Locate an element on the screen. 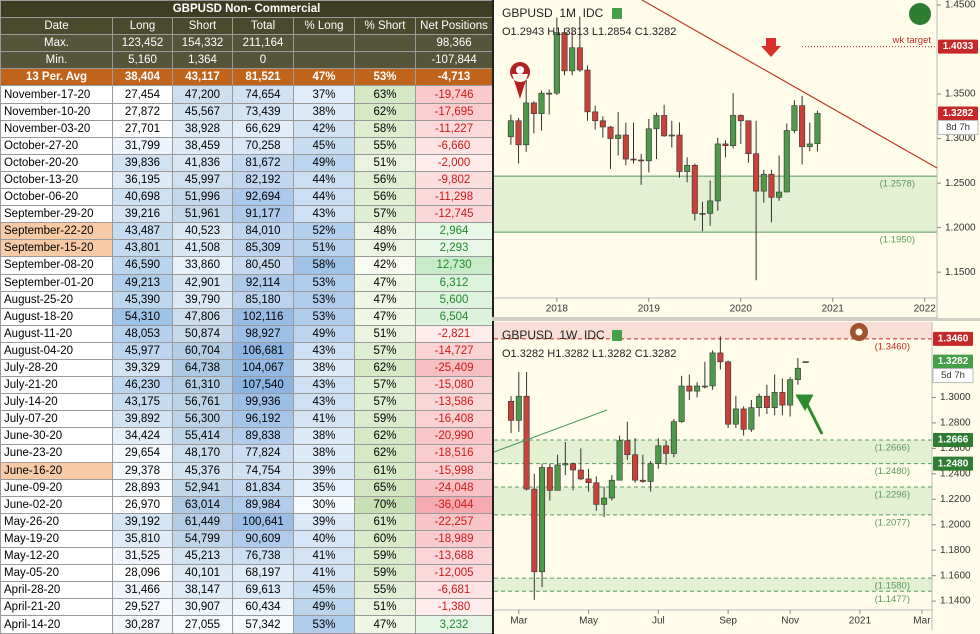 This screenshot has height=634, width=980. value-cell: 27,872 is located at coordinates (142, 111).